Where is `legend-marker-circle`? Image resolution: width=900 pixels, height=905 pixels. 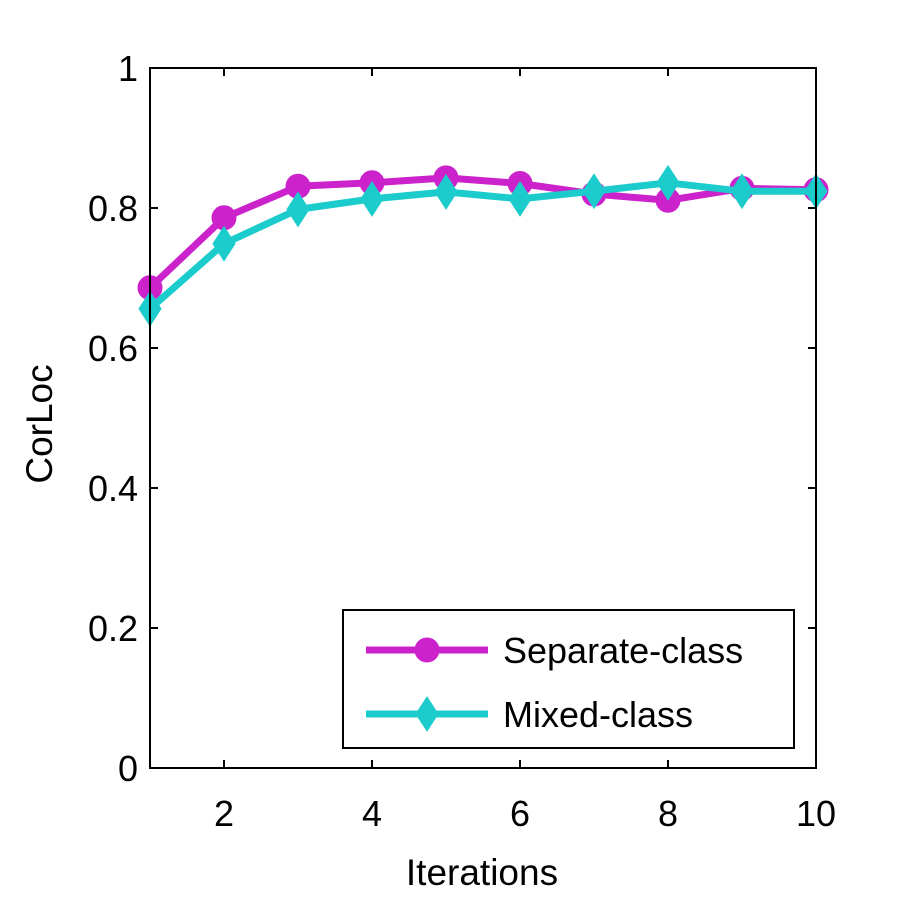
legend-marker-circle is located at coordinates (427, 650).